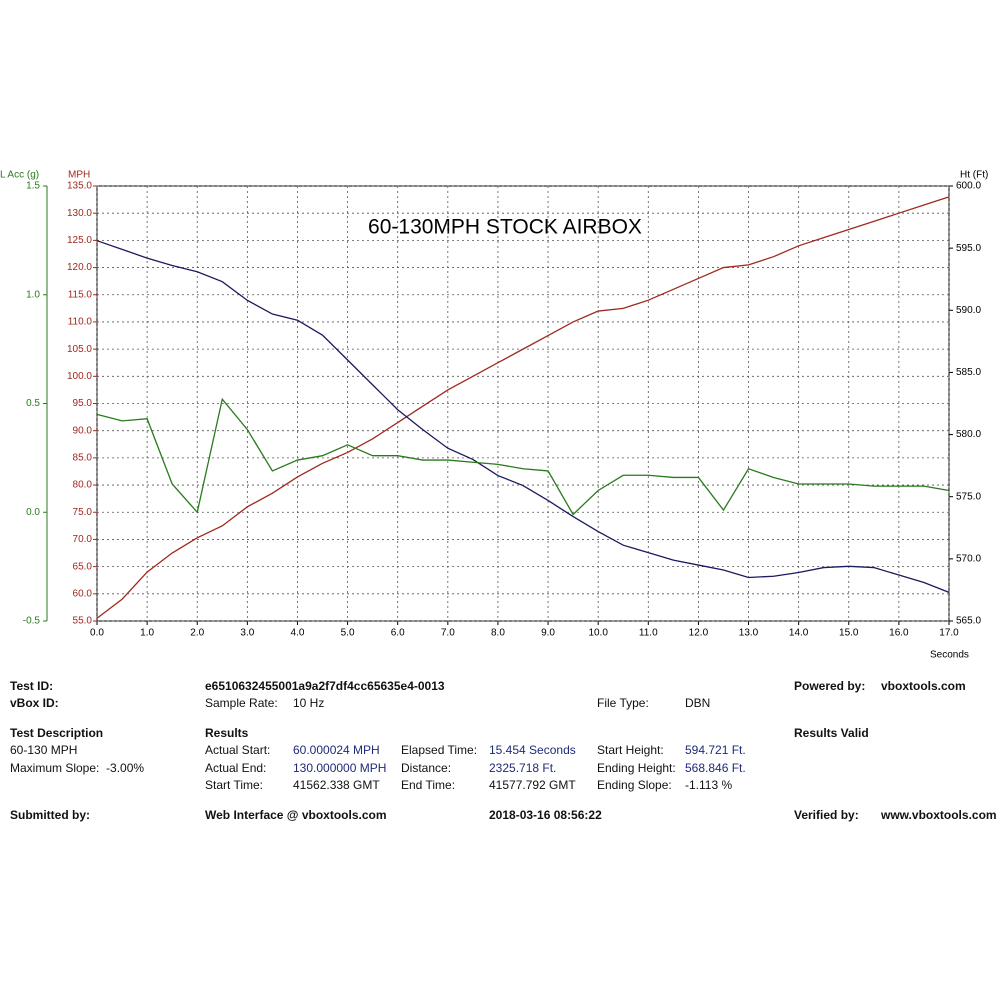 The height and width of the screenshot is (1000, 1000). What do you see at coordinates (238, 750) in the screenshot?
I see `result-label: Actual Start:` at bounding box center [238, 750].